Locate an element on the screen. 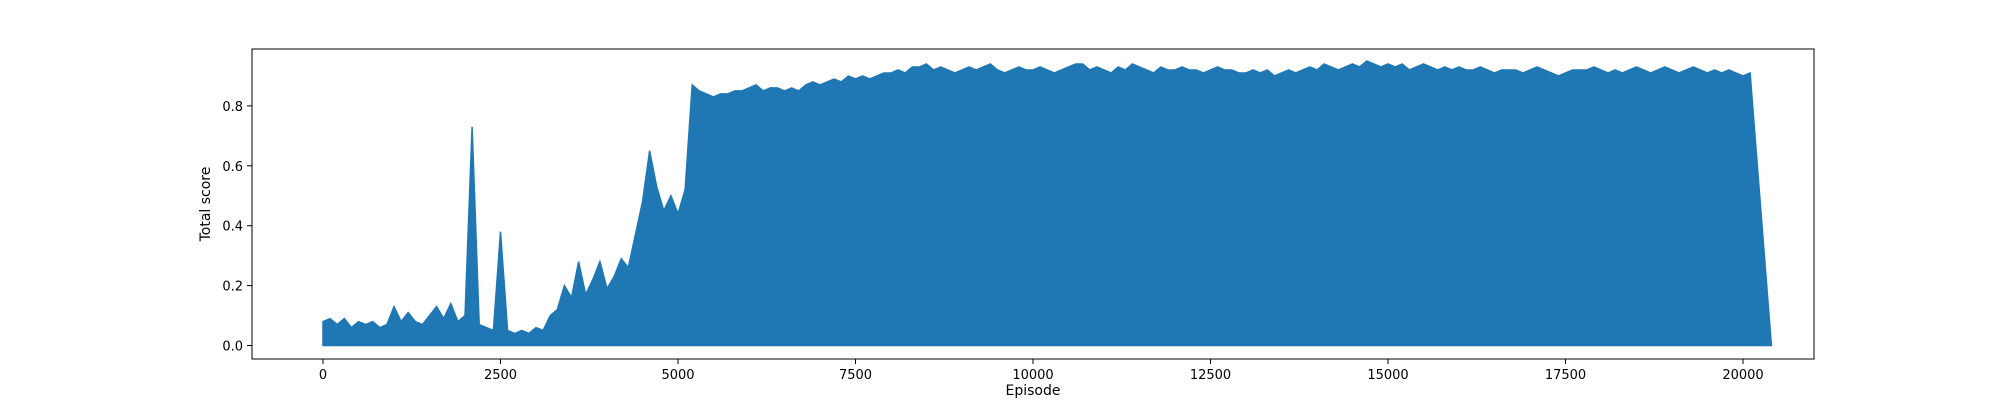  y-tick-label: 0.8 is located at coordinates (232, 107).